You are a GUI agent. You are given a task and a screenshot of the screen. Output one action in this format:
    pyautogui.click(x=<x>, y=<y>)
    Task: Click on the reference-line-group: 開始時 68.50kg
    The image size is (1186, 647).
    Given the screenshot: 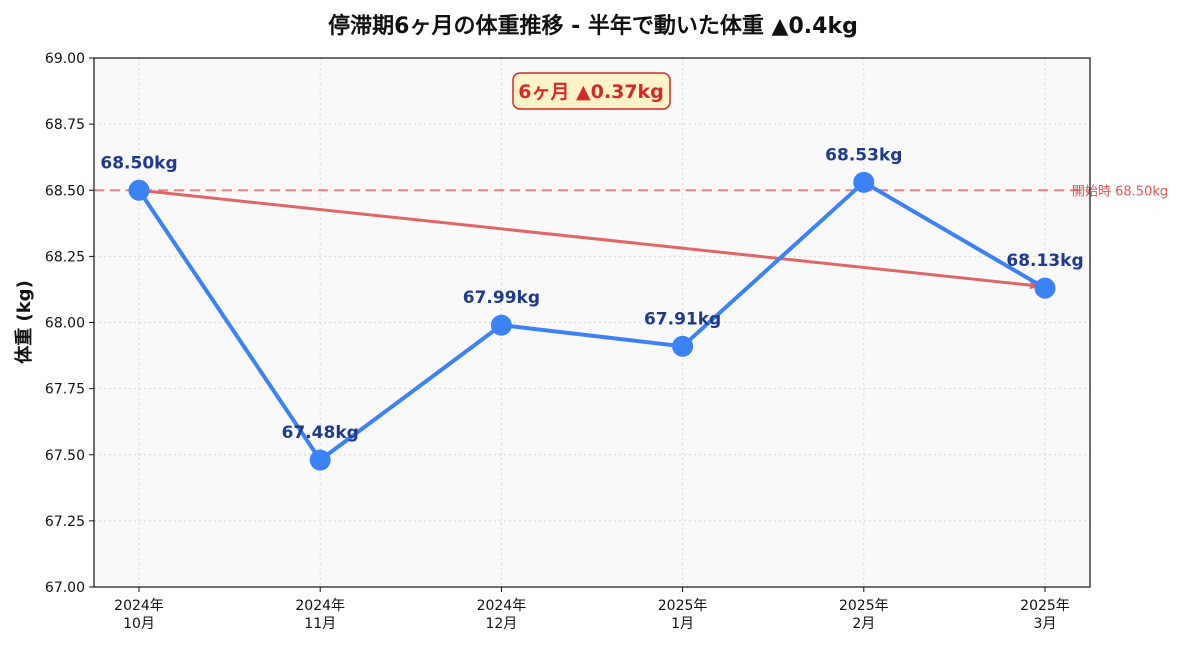 What is the action you would take?
    pyautogui.click(x=631, y=191)
    